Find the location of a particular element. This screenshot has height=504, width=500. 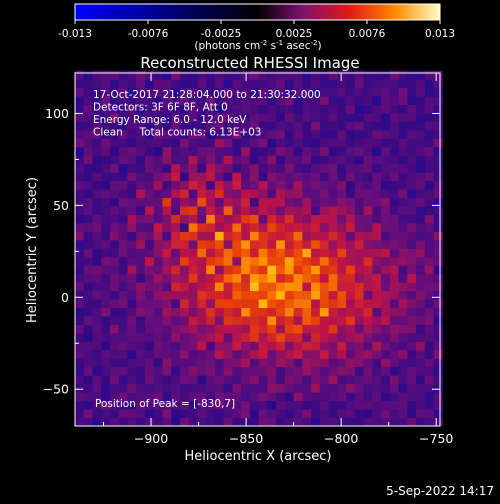

colorbar-label: (photons cm-2 s-1 asec-2) is located at coordinates (257, 45).